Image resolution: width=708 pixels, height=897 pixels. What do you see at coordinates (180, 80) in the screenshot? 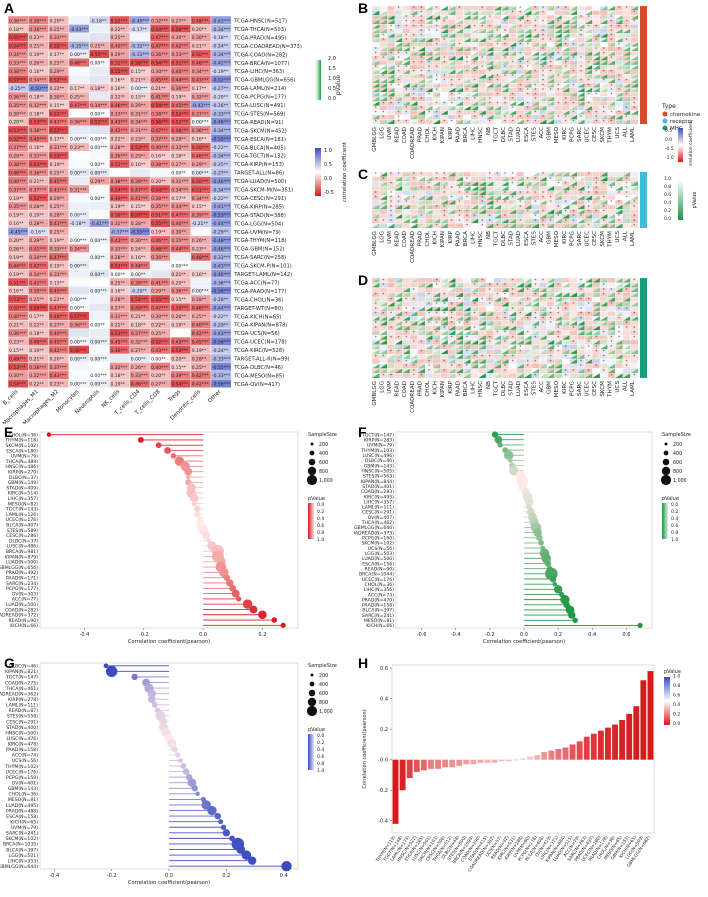
I see `cell-value: 0.44***` at bounding box center [180, 80].